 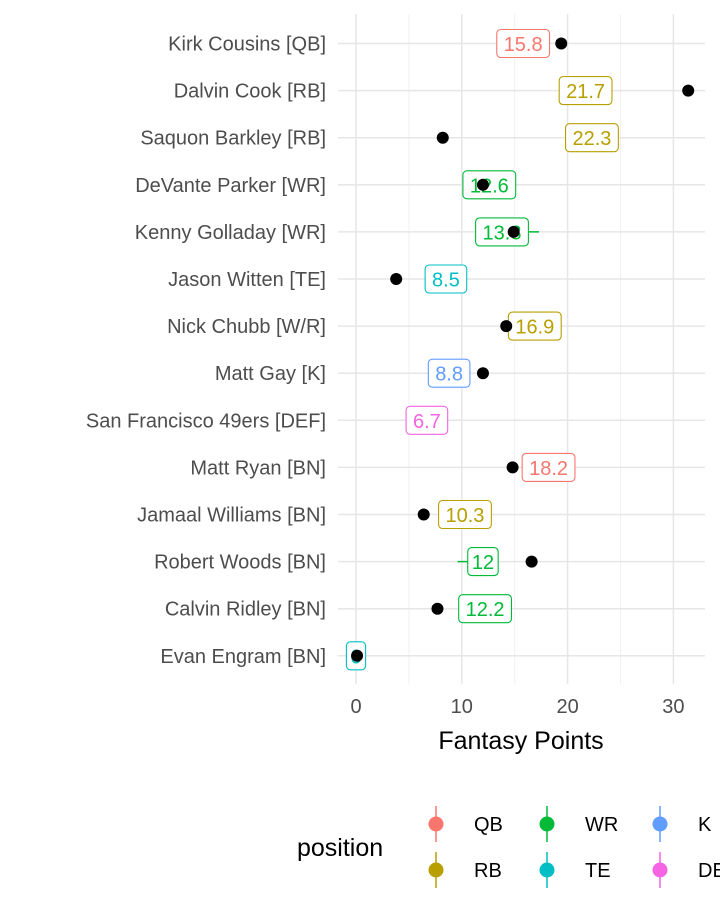 What do you see at coordinates (686, 870) in the screenshot?
I see `legend-item: DEF` at bounding box center [686, 870].